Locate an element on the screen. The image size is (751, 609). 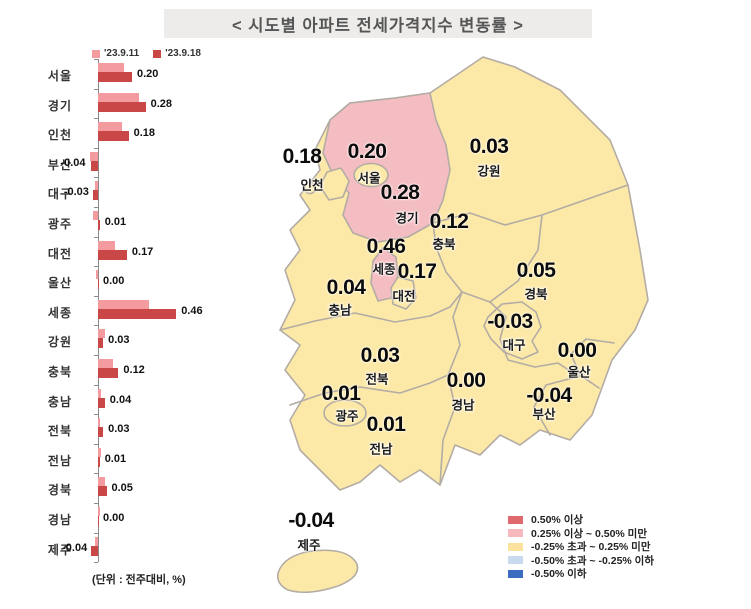
map-value-busan: -0.04 is located at coordinates (549, 395).